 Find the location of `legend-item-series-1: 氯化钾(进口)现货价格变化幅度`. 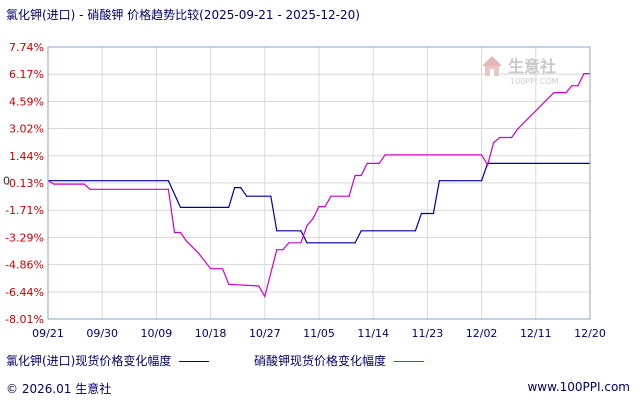

legend-item-series-1: 氯化钾(进口)现货价格变化幅度 is located at coordinates (108, 360).